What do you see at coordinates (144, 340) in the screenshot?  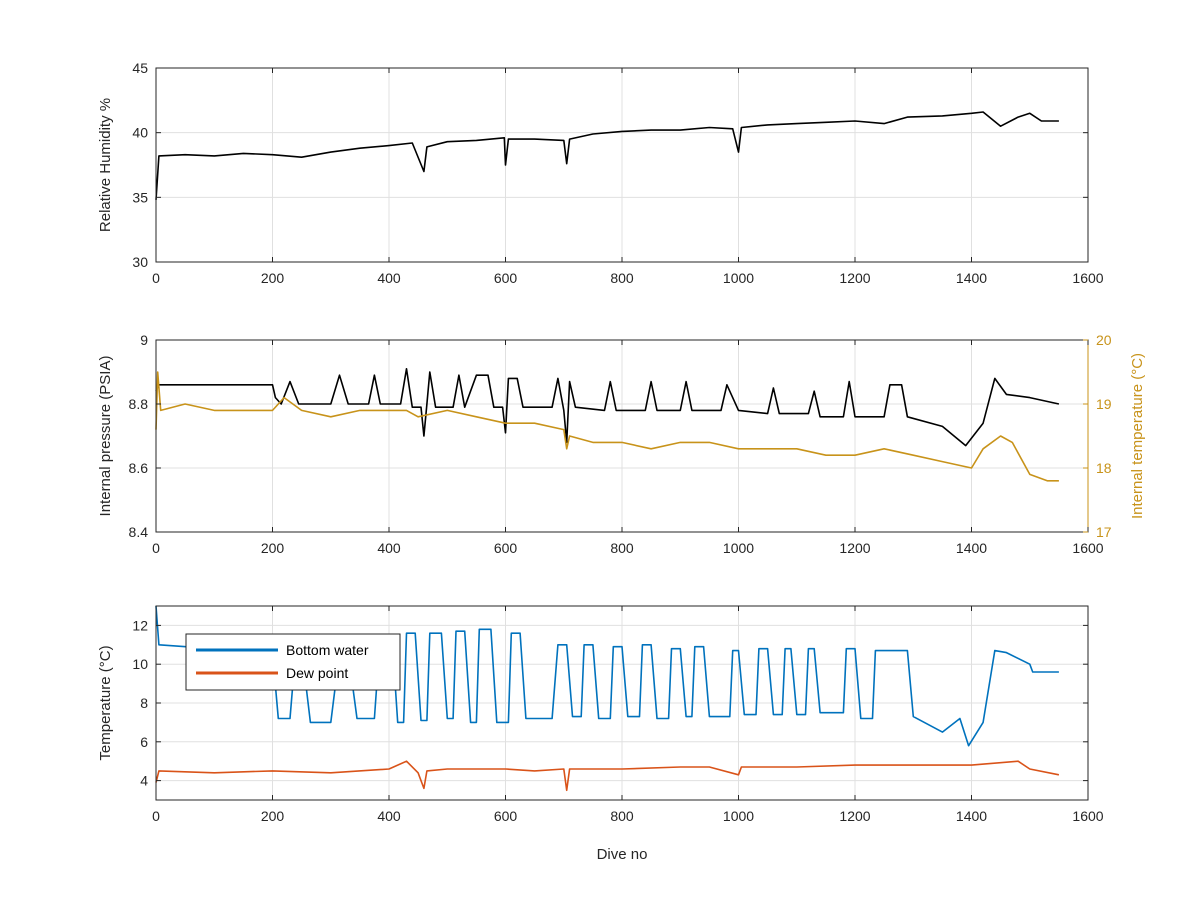 I see `y-tick-label: 9` at bounding box center [144, 340].